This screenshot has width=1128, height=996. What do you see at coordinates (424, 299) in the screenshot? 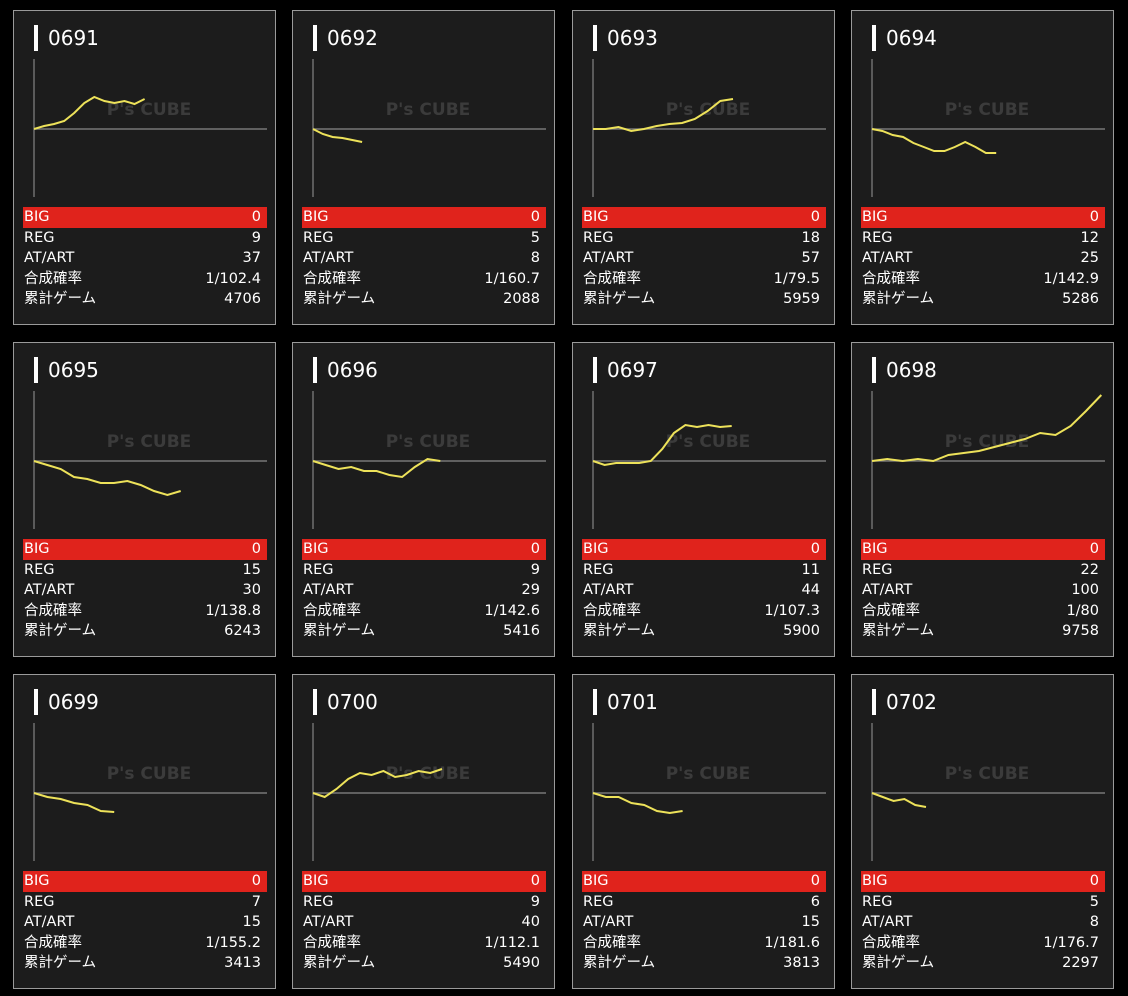
I see `stat-row: 累計ゲーム 2088` at bounding box center [424, 299].